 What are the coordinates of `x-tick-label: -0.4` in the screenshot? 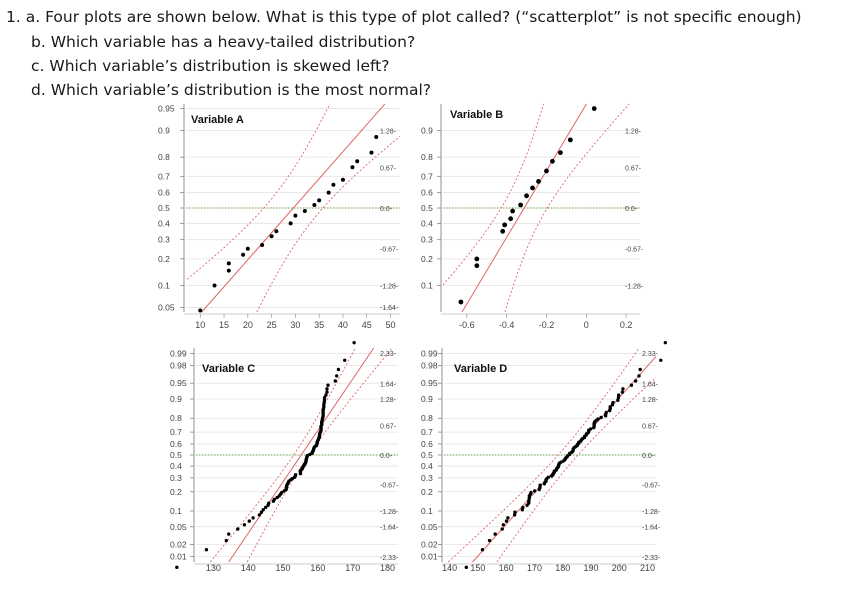 It's located at (507, 325).